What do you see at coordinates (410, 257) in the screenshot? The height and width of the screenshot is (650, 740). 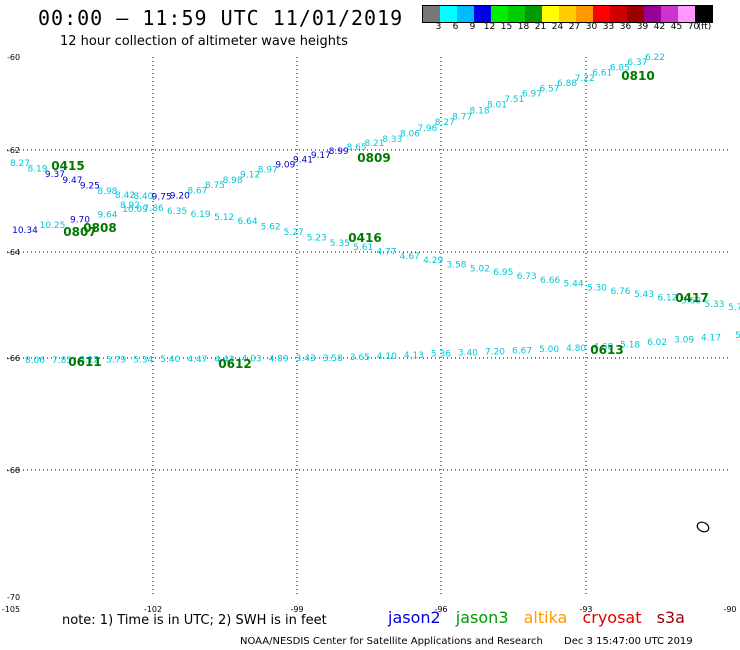 I see `wave-height-value: 4.67` at bounding box center [410, 257].